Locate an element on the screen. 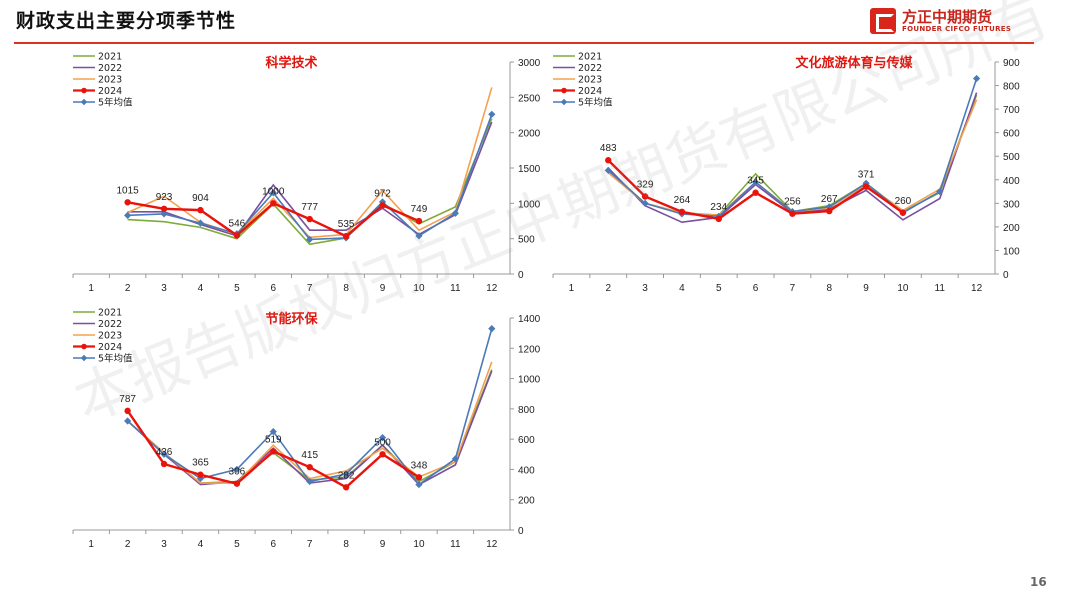  chart0-legend-label: 2023 is located at coordinates (110, 80).